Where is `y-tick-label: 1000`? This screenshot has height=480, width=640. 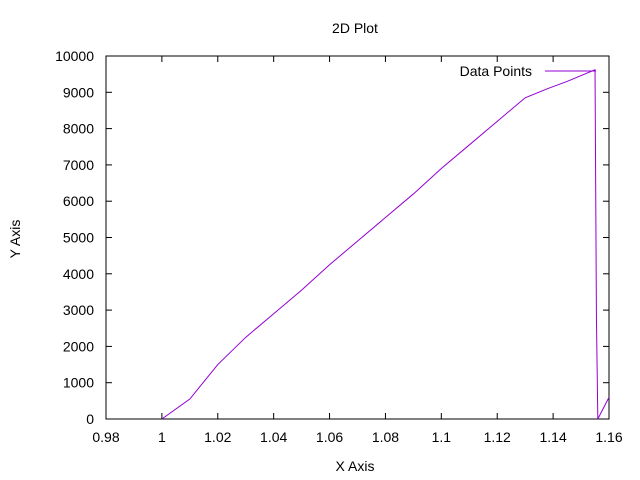 y-tick-label: 1000 is located at coordinates (78, 383).